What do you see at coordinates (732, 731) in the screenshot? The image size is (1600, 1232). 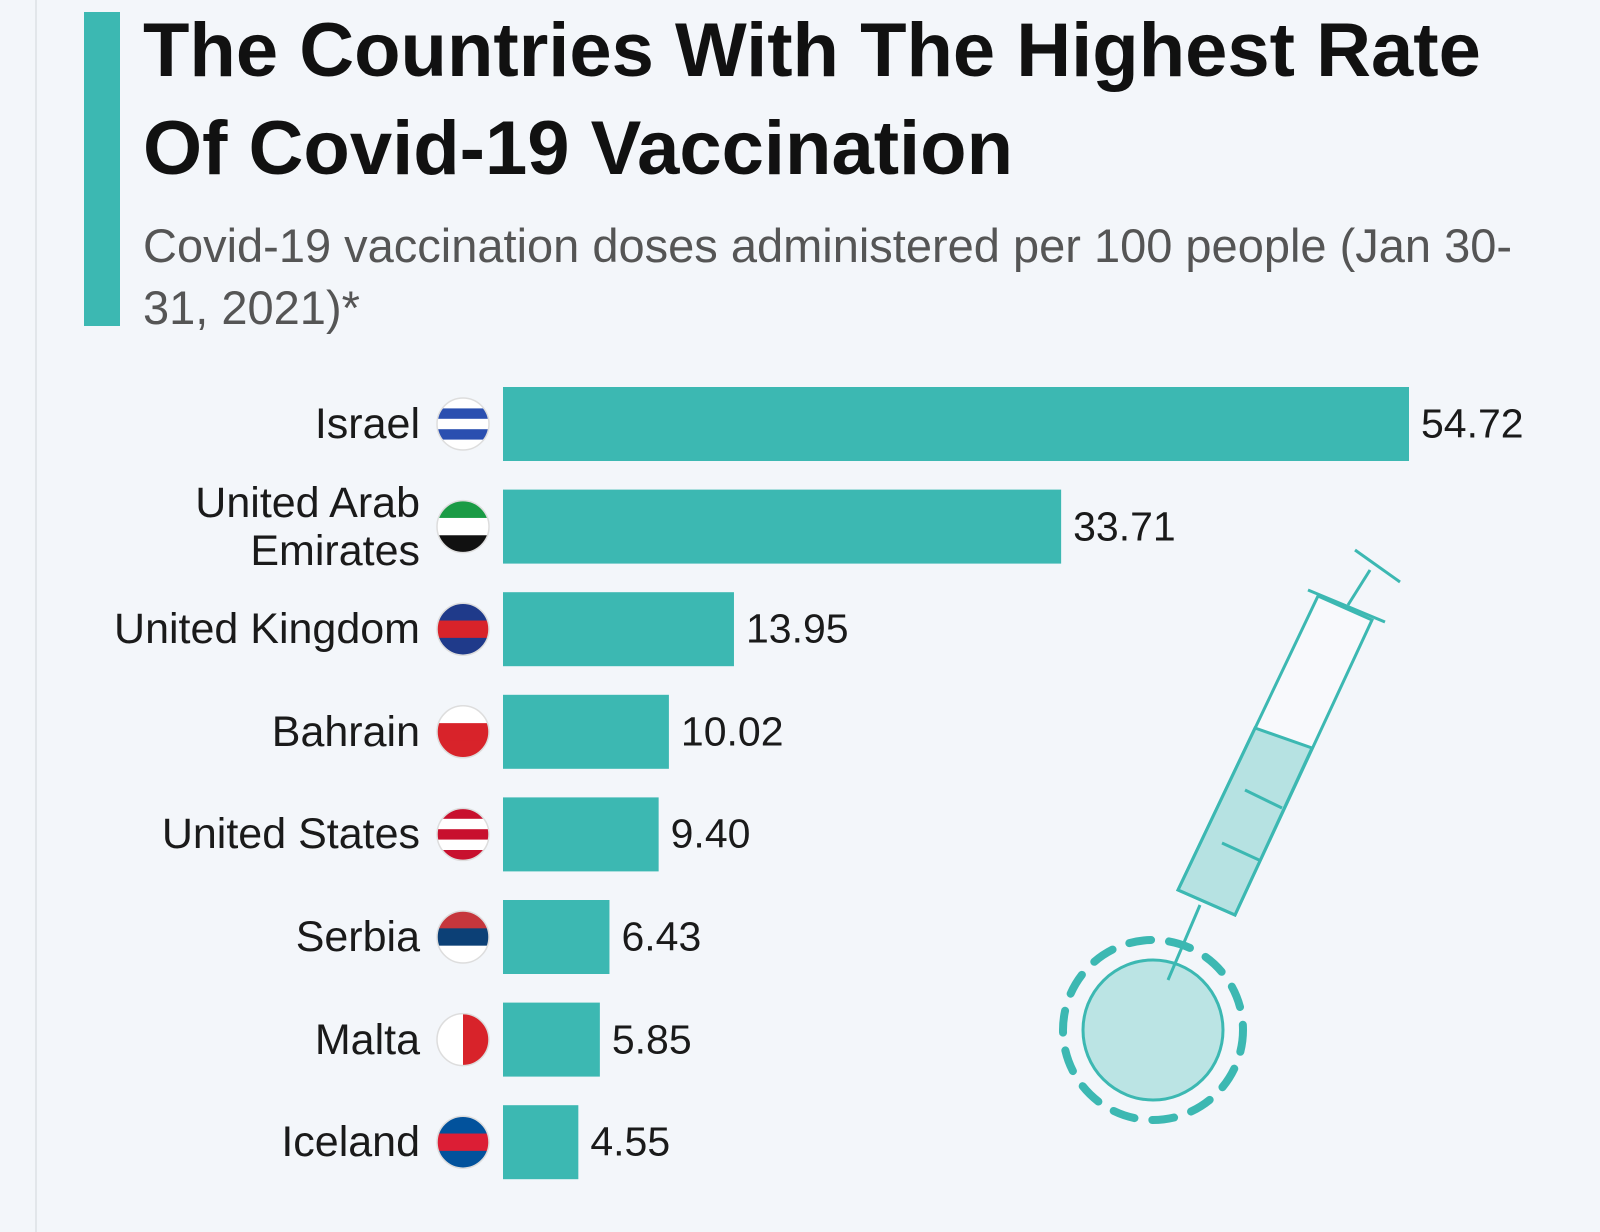 I see `value-label: 10.02` at bounding box center [732, 731].